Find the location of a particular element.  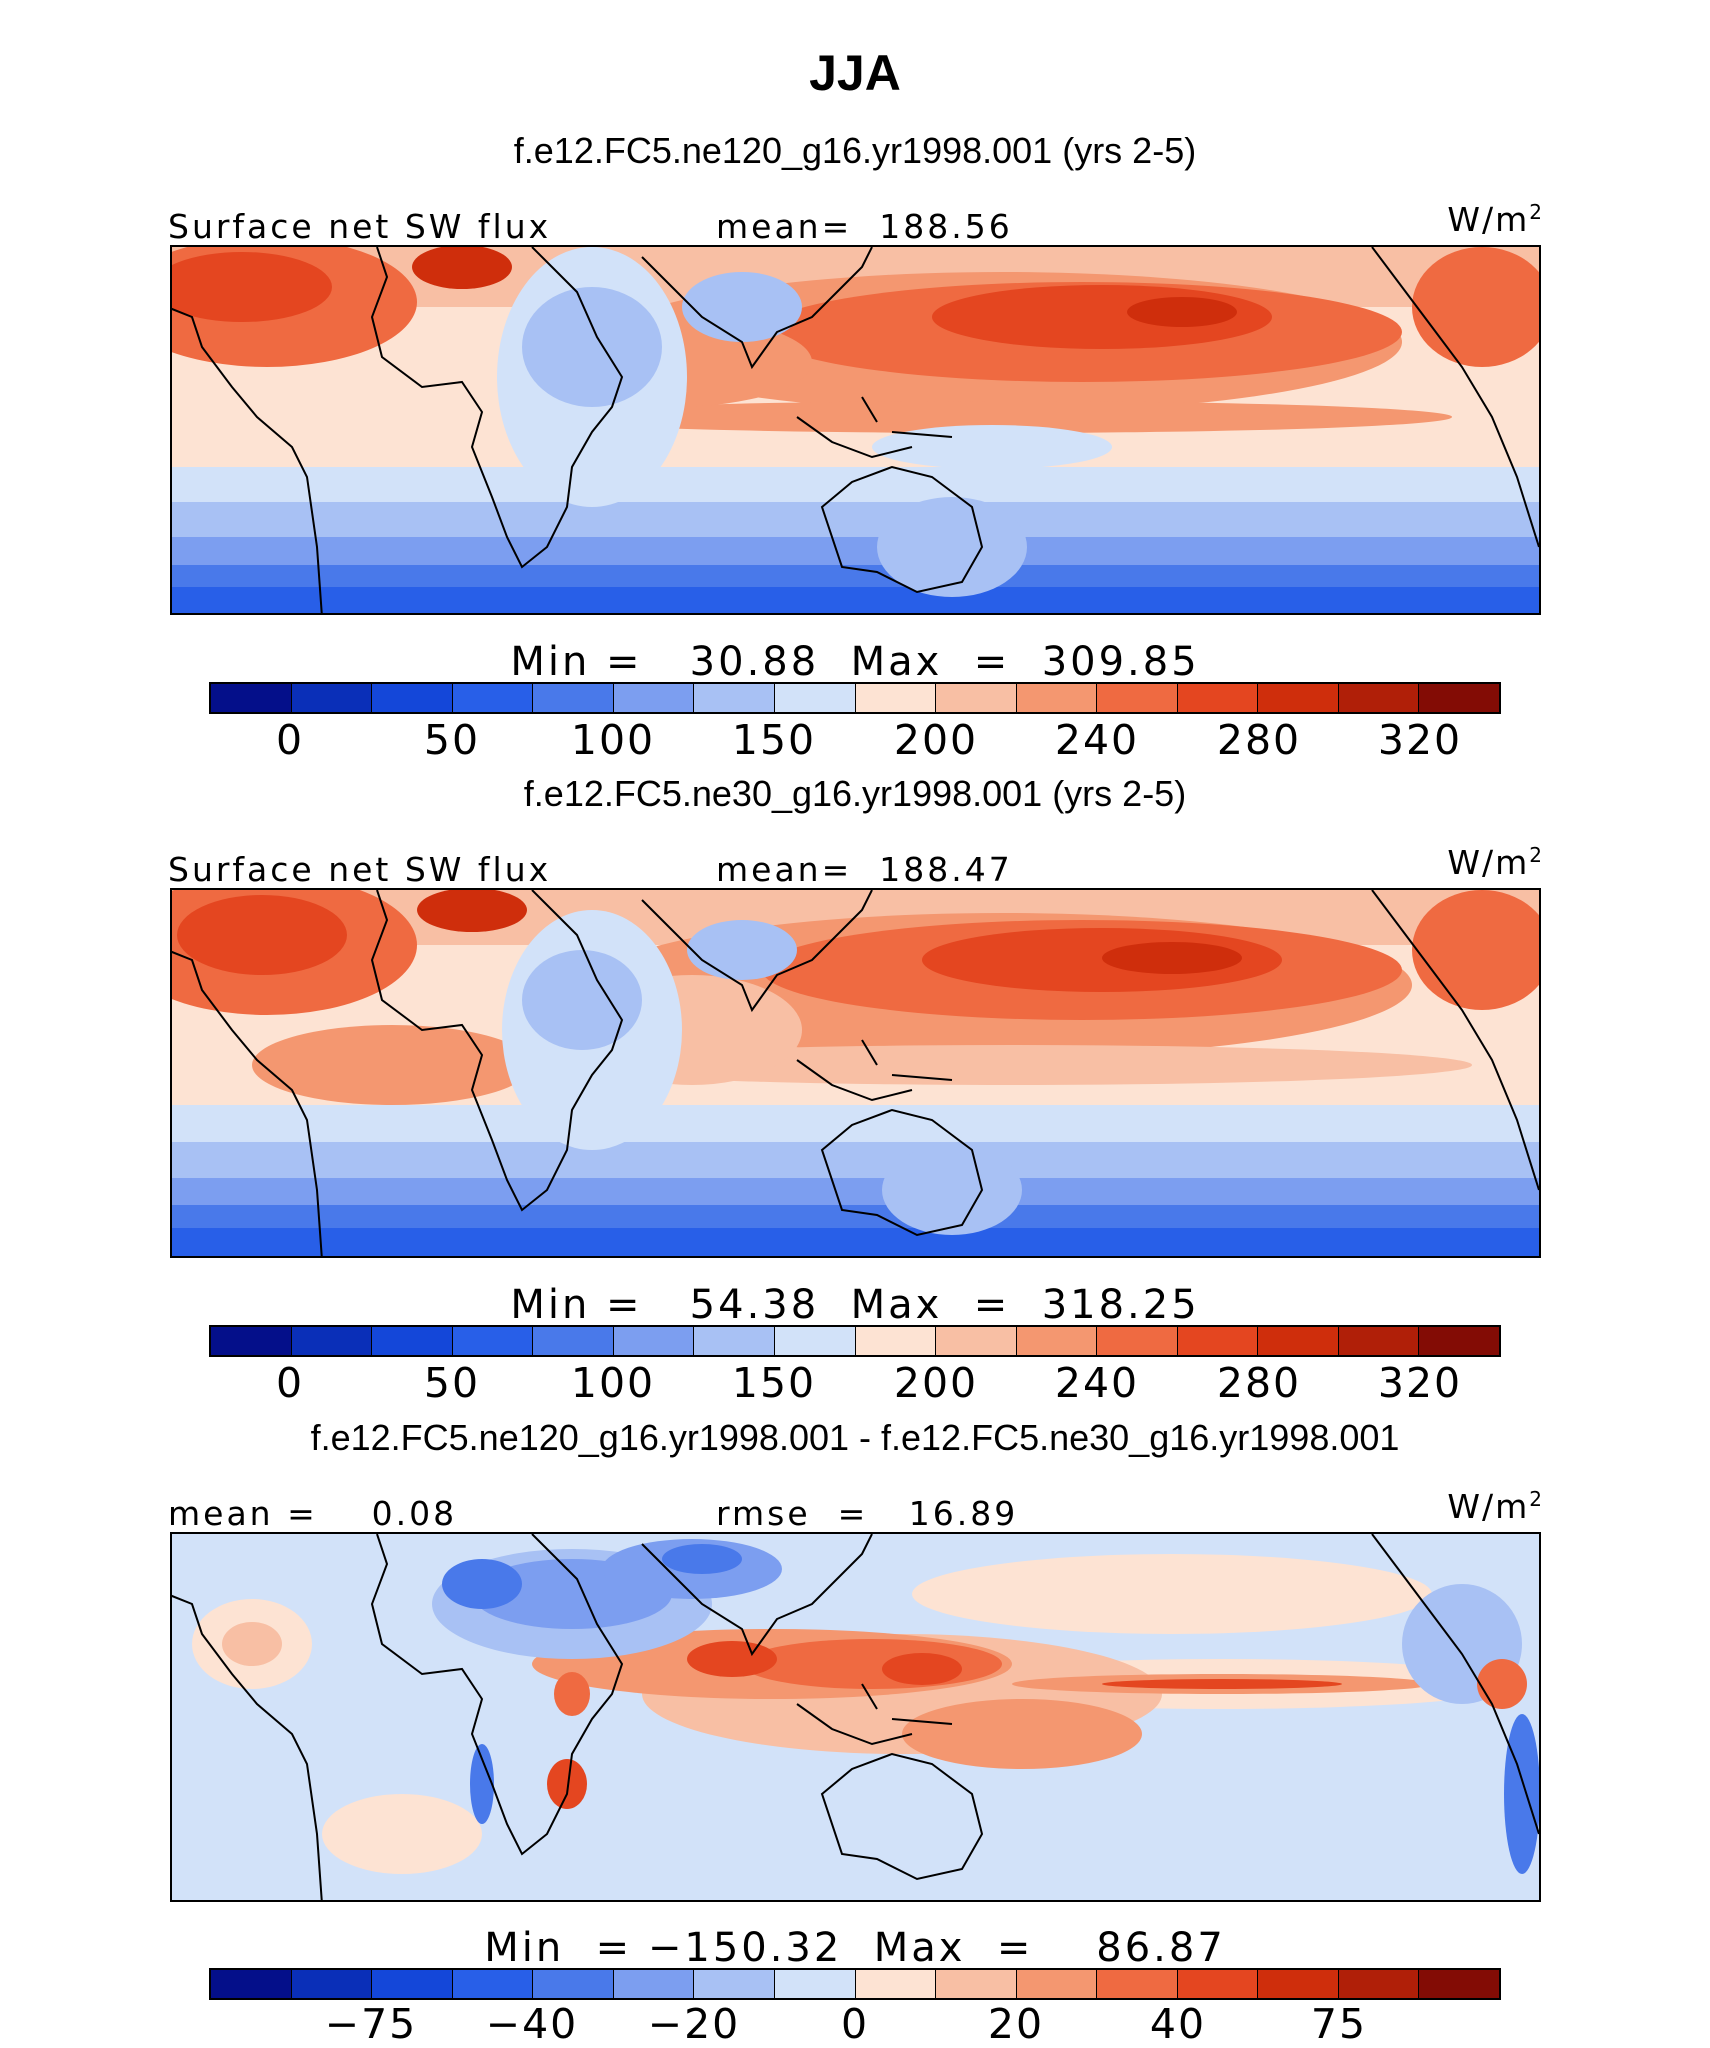

panel2-units: W/m2 is located at coordinates (1494, 862).